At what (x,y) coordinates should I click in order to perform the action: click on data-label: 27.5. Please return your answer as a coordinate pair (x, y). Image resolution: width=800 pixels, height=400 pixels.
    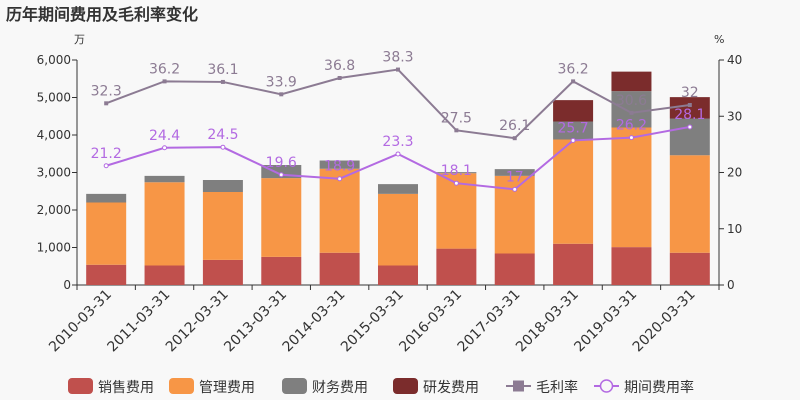
    Looking at the image, I should click on (456, 118).